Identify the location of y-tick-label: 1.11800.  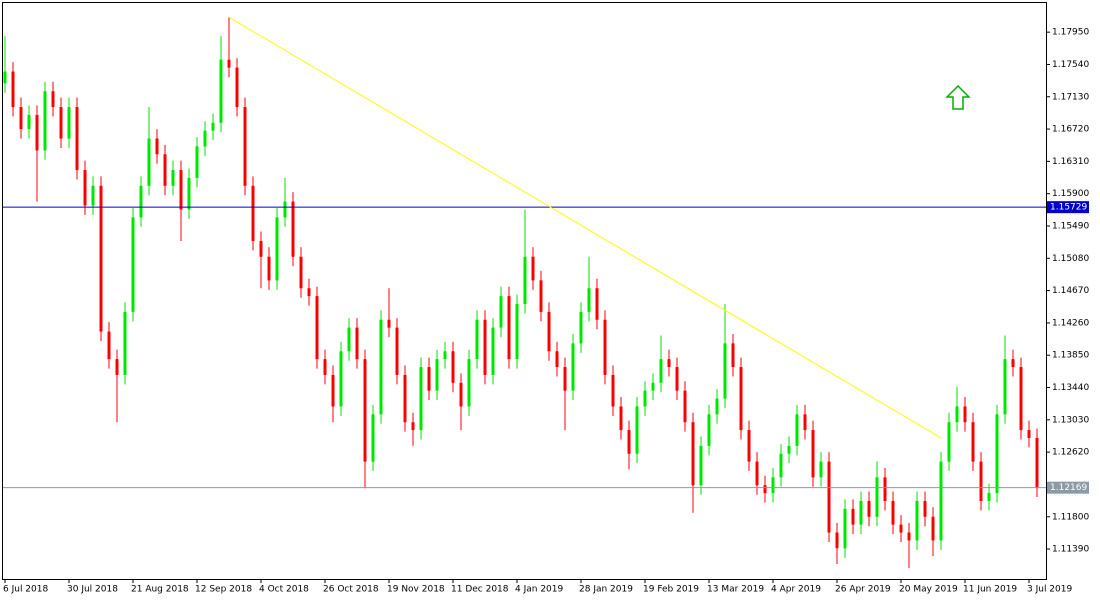
(1070, 517).